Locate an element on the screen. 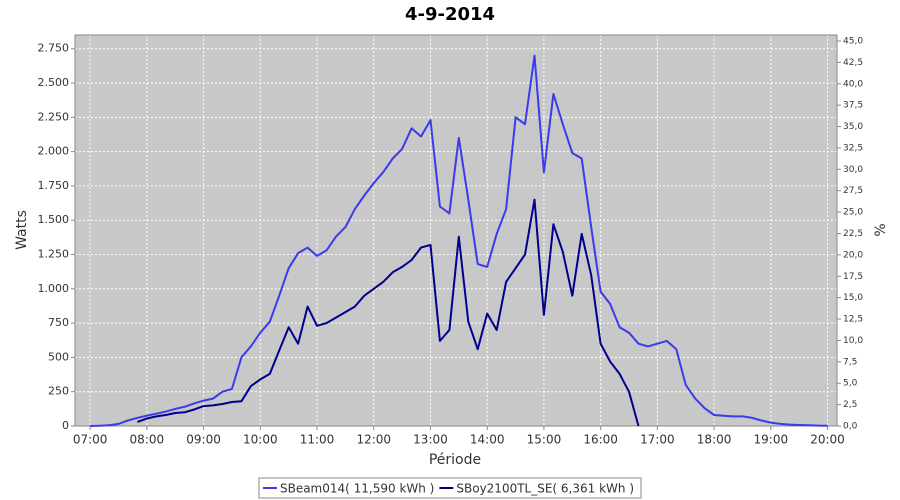 The height and width of the screenshot is (500, 900). y2-tick-label: 40,0 is located at coordinates (853, 84).